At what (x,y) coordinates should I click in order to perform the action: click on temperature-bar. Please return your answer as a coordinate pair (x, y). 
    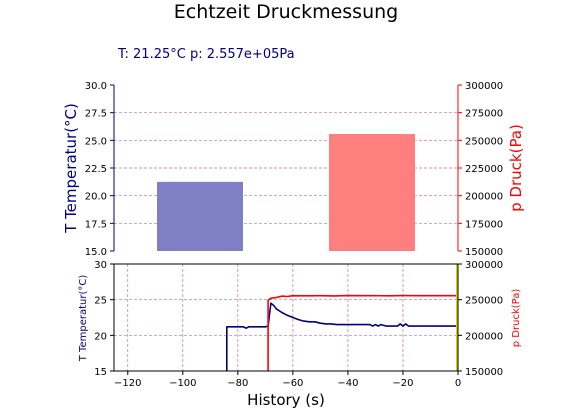
    Looking at the image, I should click on (200, 216).